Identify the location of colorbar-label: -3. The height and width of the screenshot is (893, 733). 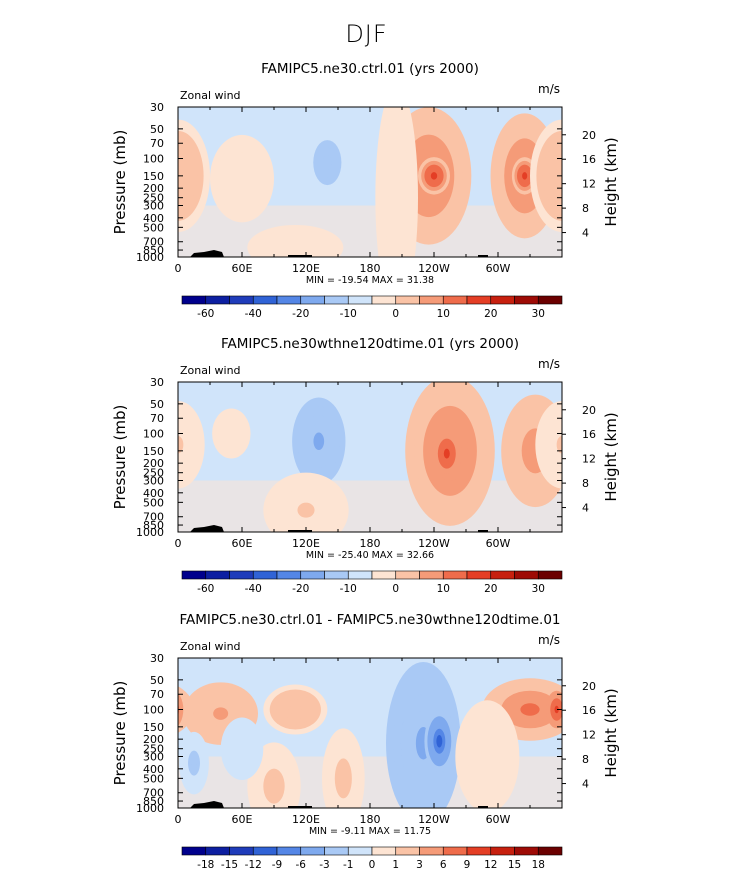
(324, 865).